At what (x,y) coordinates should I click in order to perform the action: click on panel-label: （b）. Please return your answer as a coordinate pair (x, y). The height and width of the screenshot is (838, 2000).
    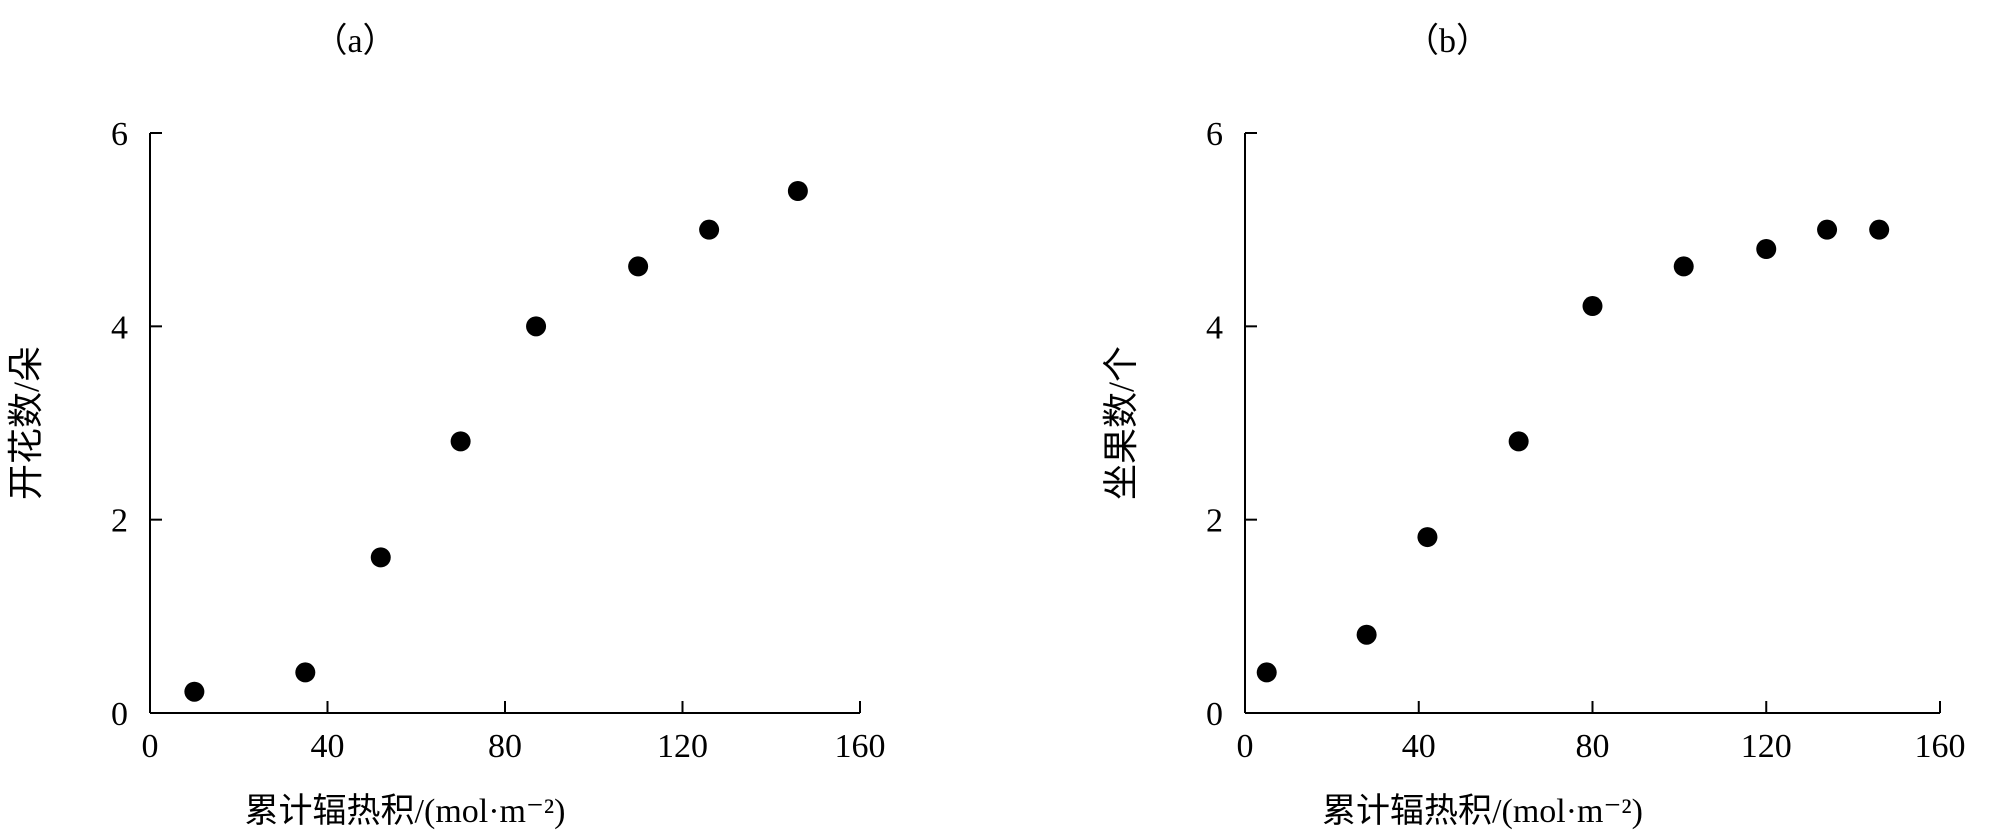
    Looking at the image, I should click on (1447, 41).